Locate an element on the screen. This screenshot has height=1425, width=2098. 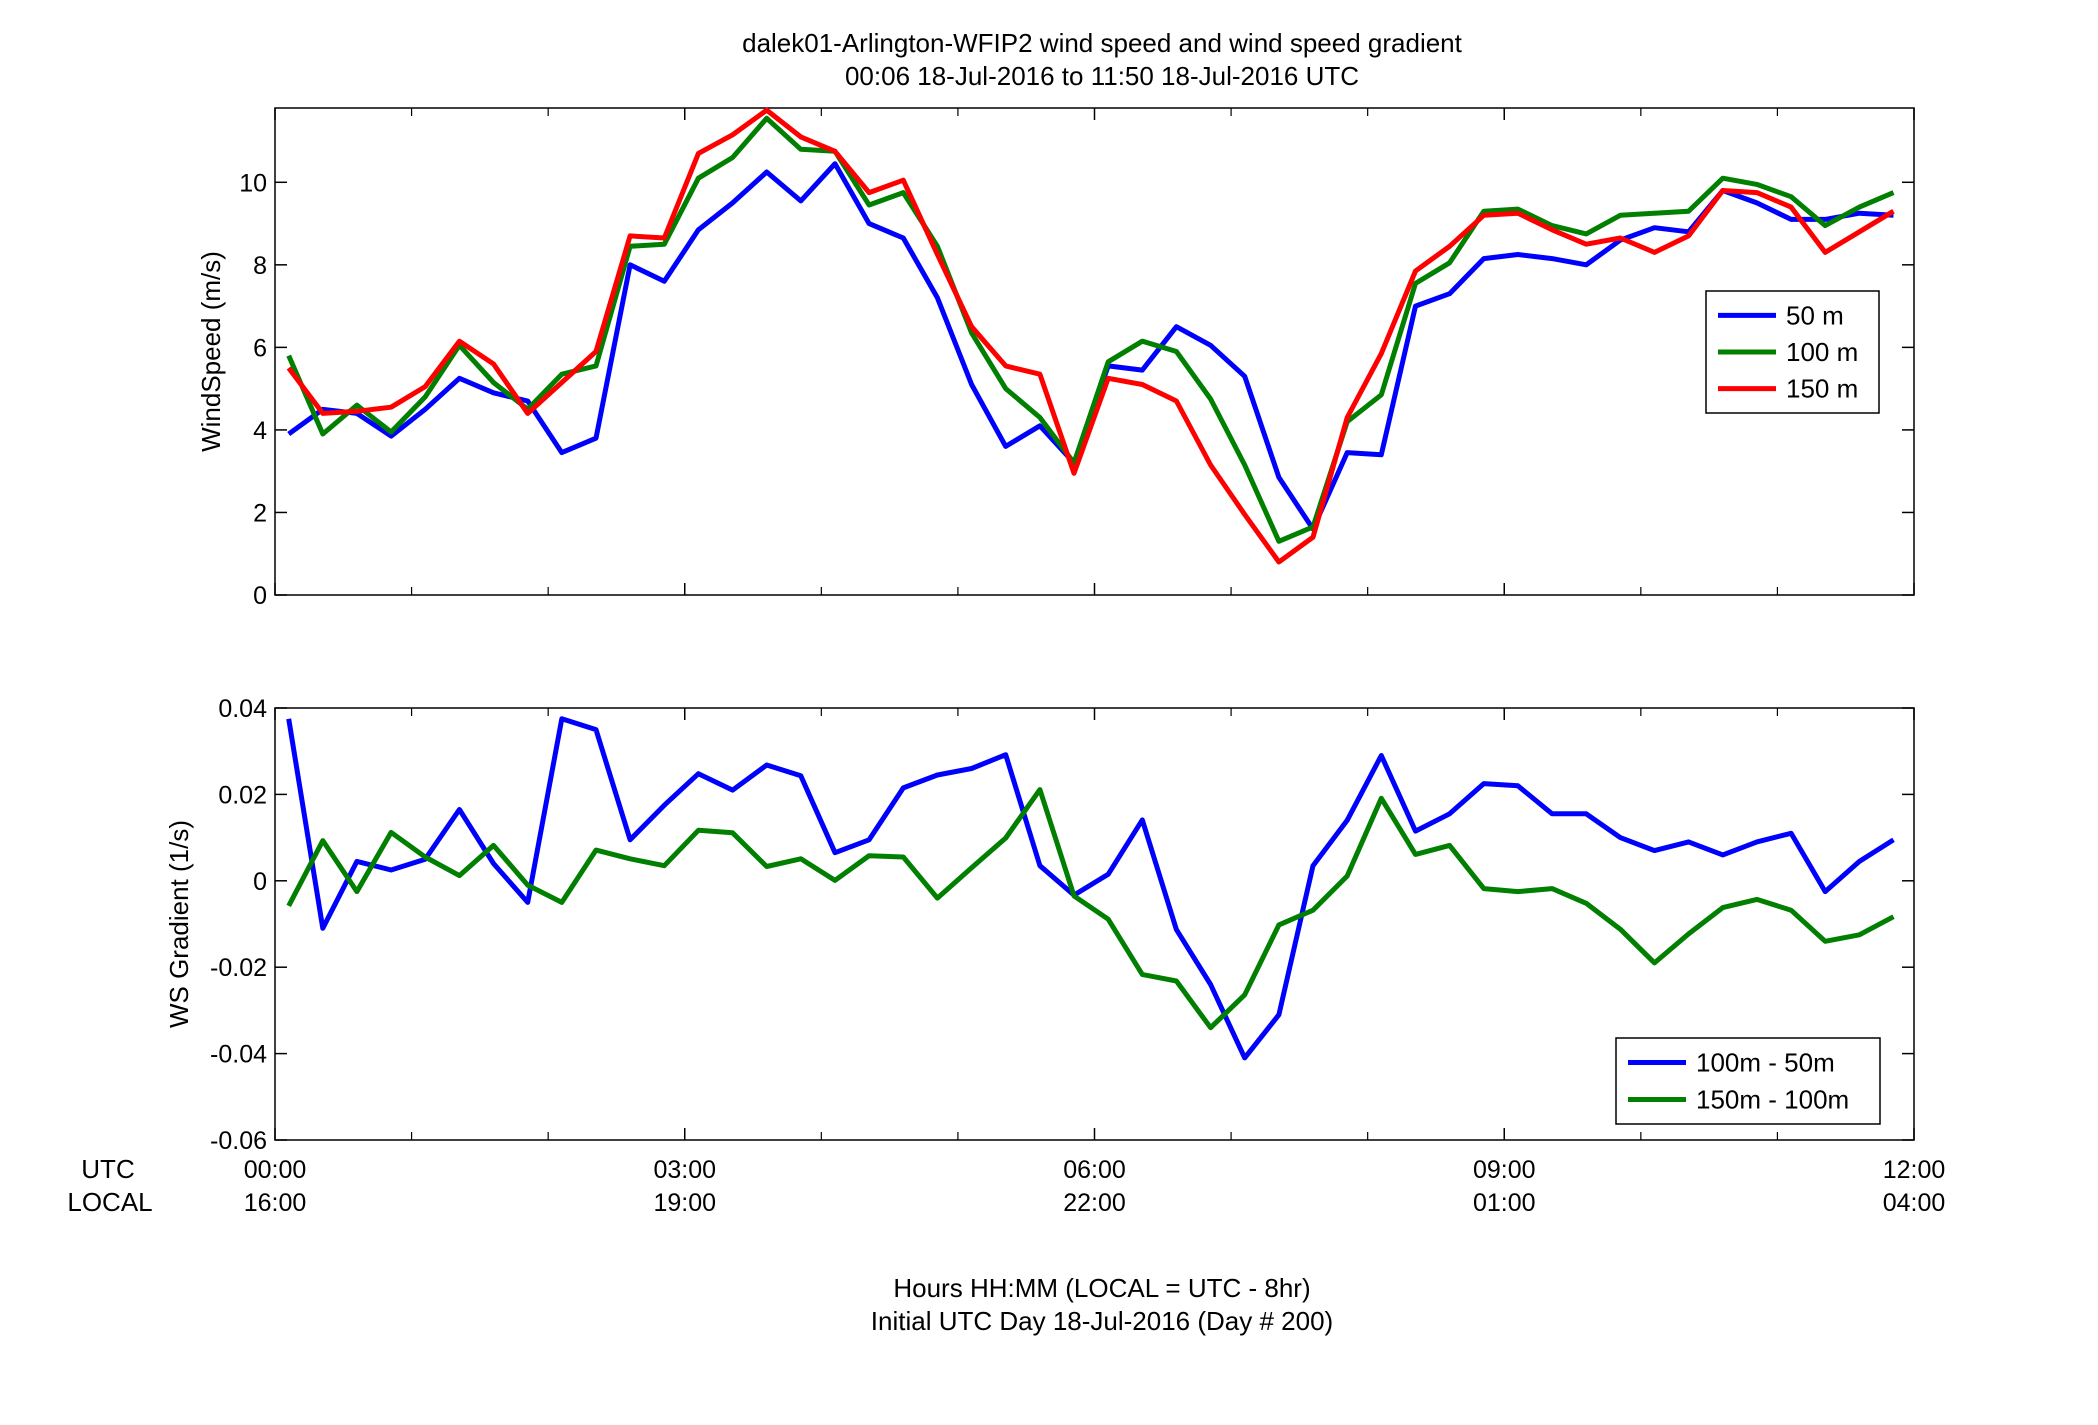
utc-row-label: UTC is located at coordinates (107, 1169).